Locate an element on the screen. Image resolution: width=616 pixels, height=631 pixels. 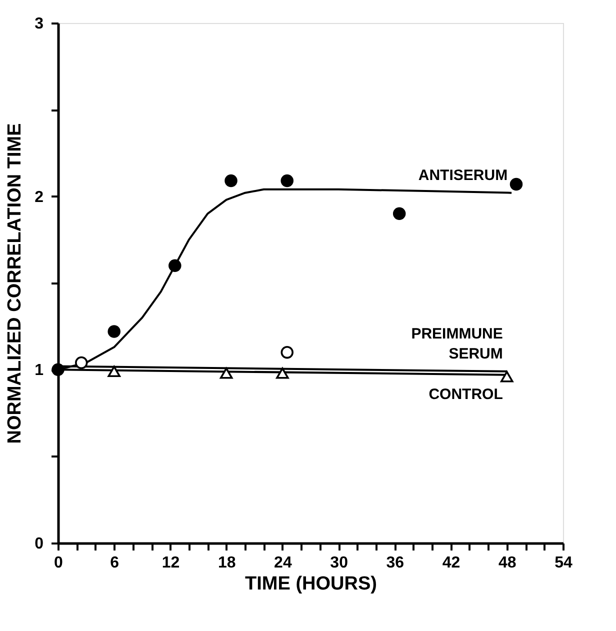
x-tick-label: 36 is located at coordinates (395, 563).